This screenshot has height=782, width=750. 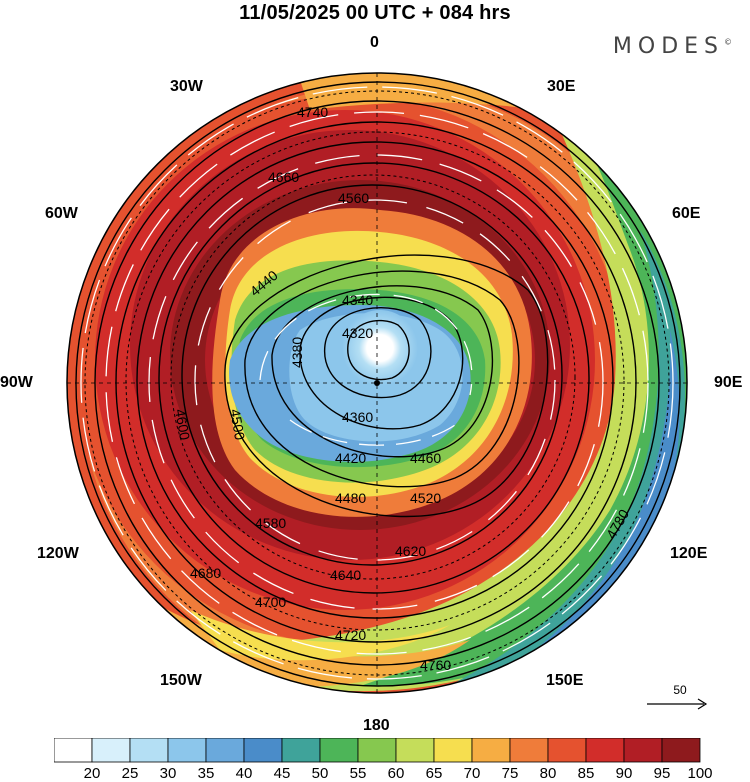 What do you see at coordinates (668, 46) in the screenshot?
I see `brand-name: MODES` at bounding box center [668, 46].